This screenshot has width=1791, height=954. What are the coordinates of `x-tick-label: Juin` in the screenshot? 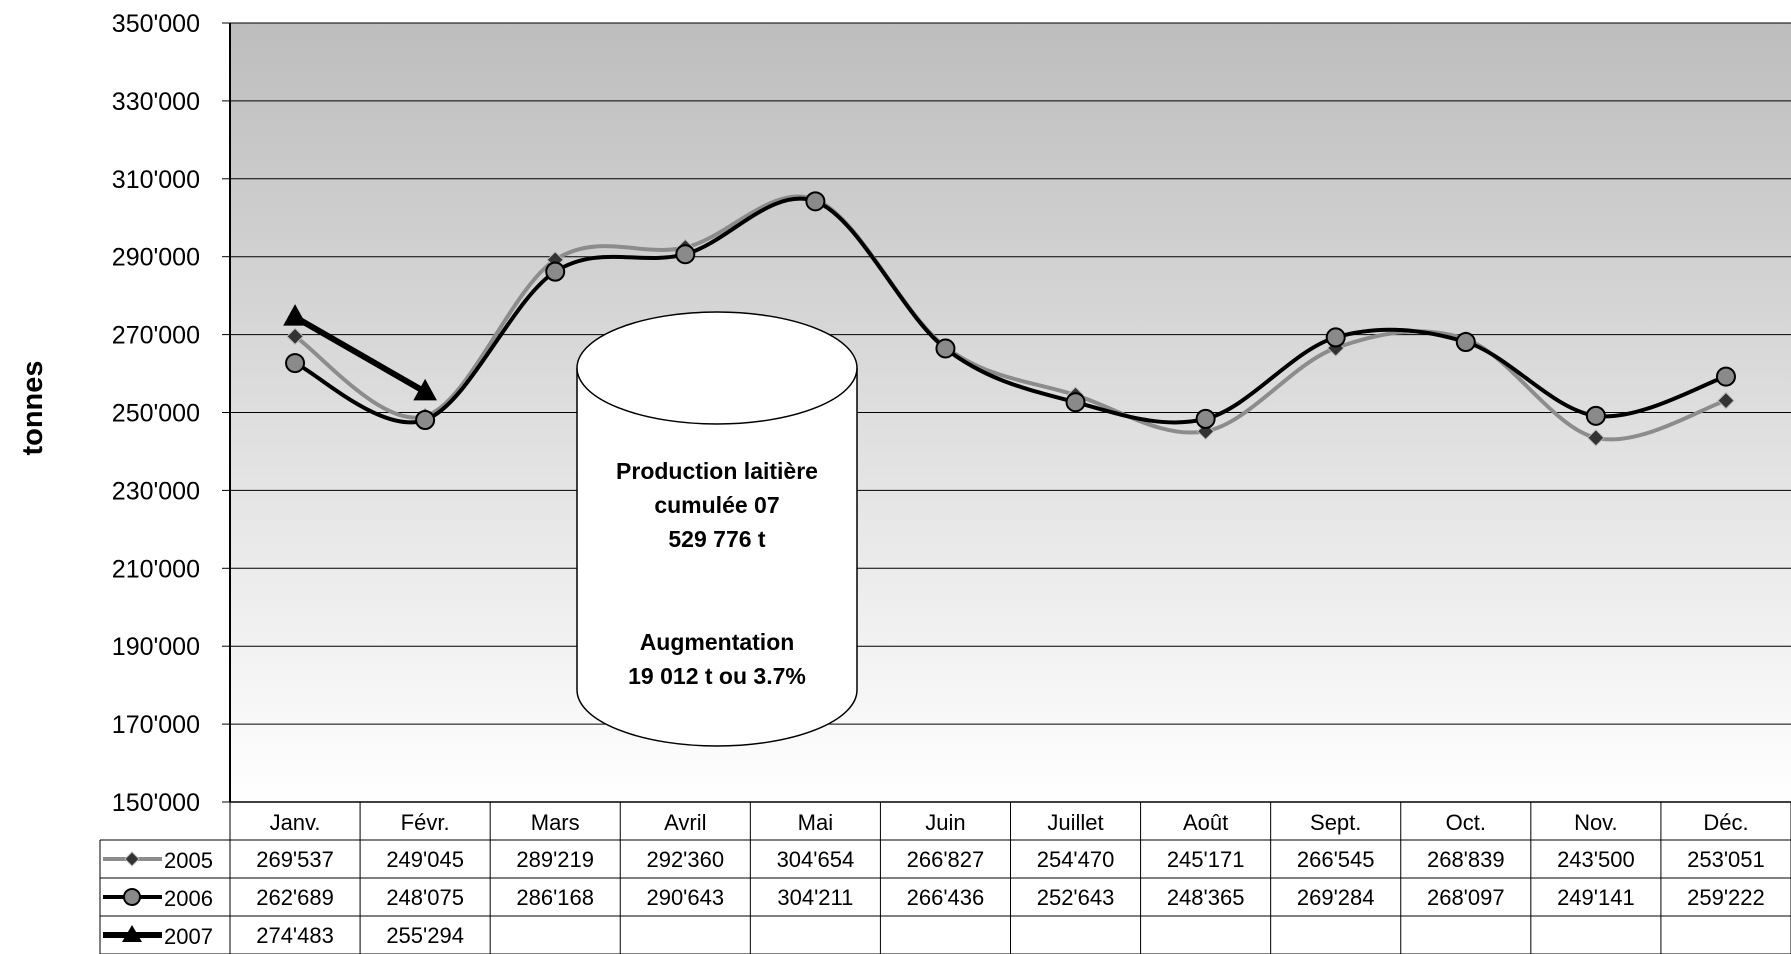 It's located at (945, 822).